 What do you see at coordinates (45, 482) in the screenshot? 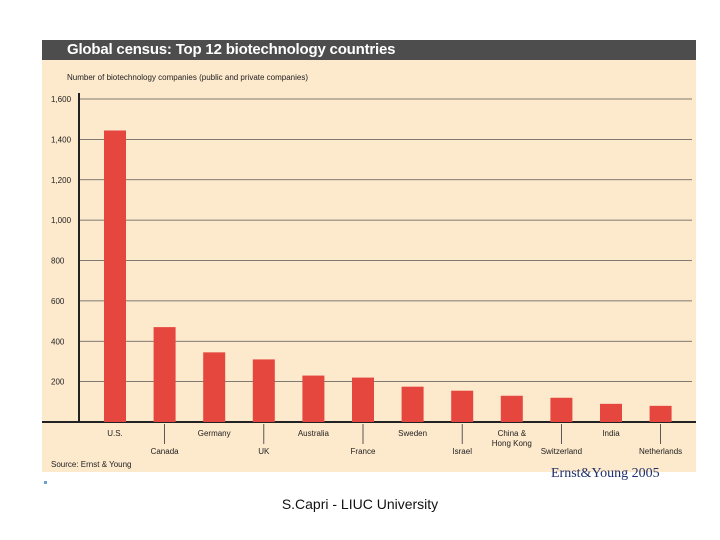
I see `slide-marker` at bounding box center [45, 482].